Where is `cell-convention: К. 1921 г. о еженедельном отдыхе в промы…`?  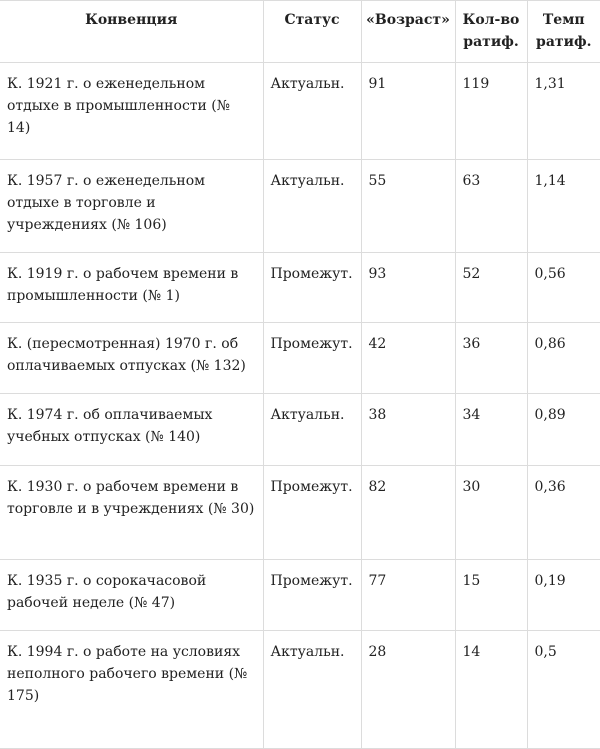
cell-convention: К. 1921 г. о еженедельном отдыхе в промы… is located at coordinates (132, 111).